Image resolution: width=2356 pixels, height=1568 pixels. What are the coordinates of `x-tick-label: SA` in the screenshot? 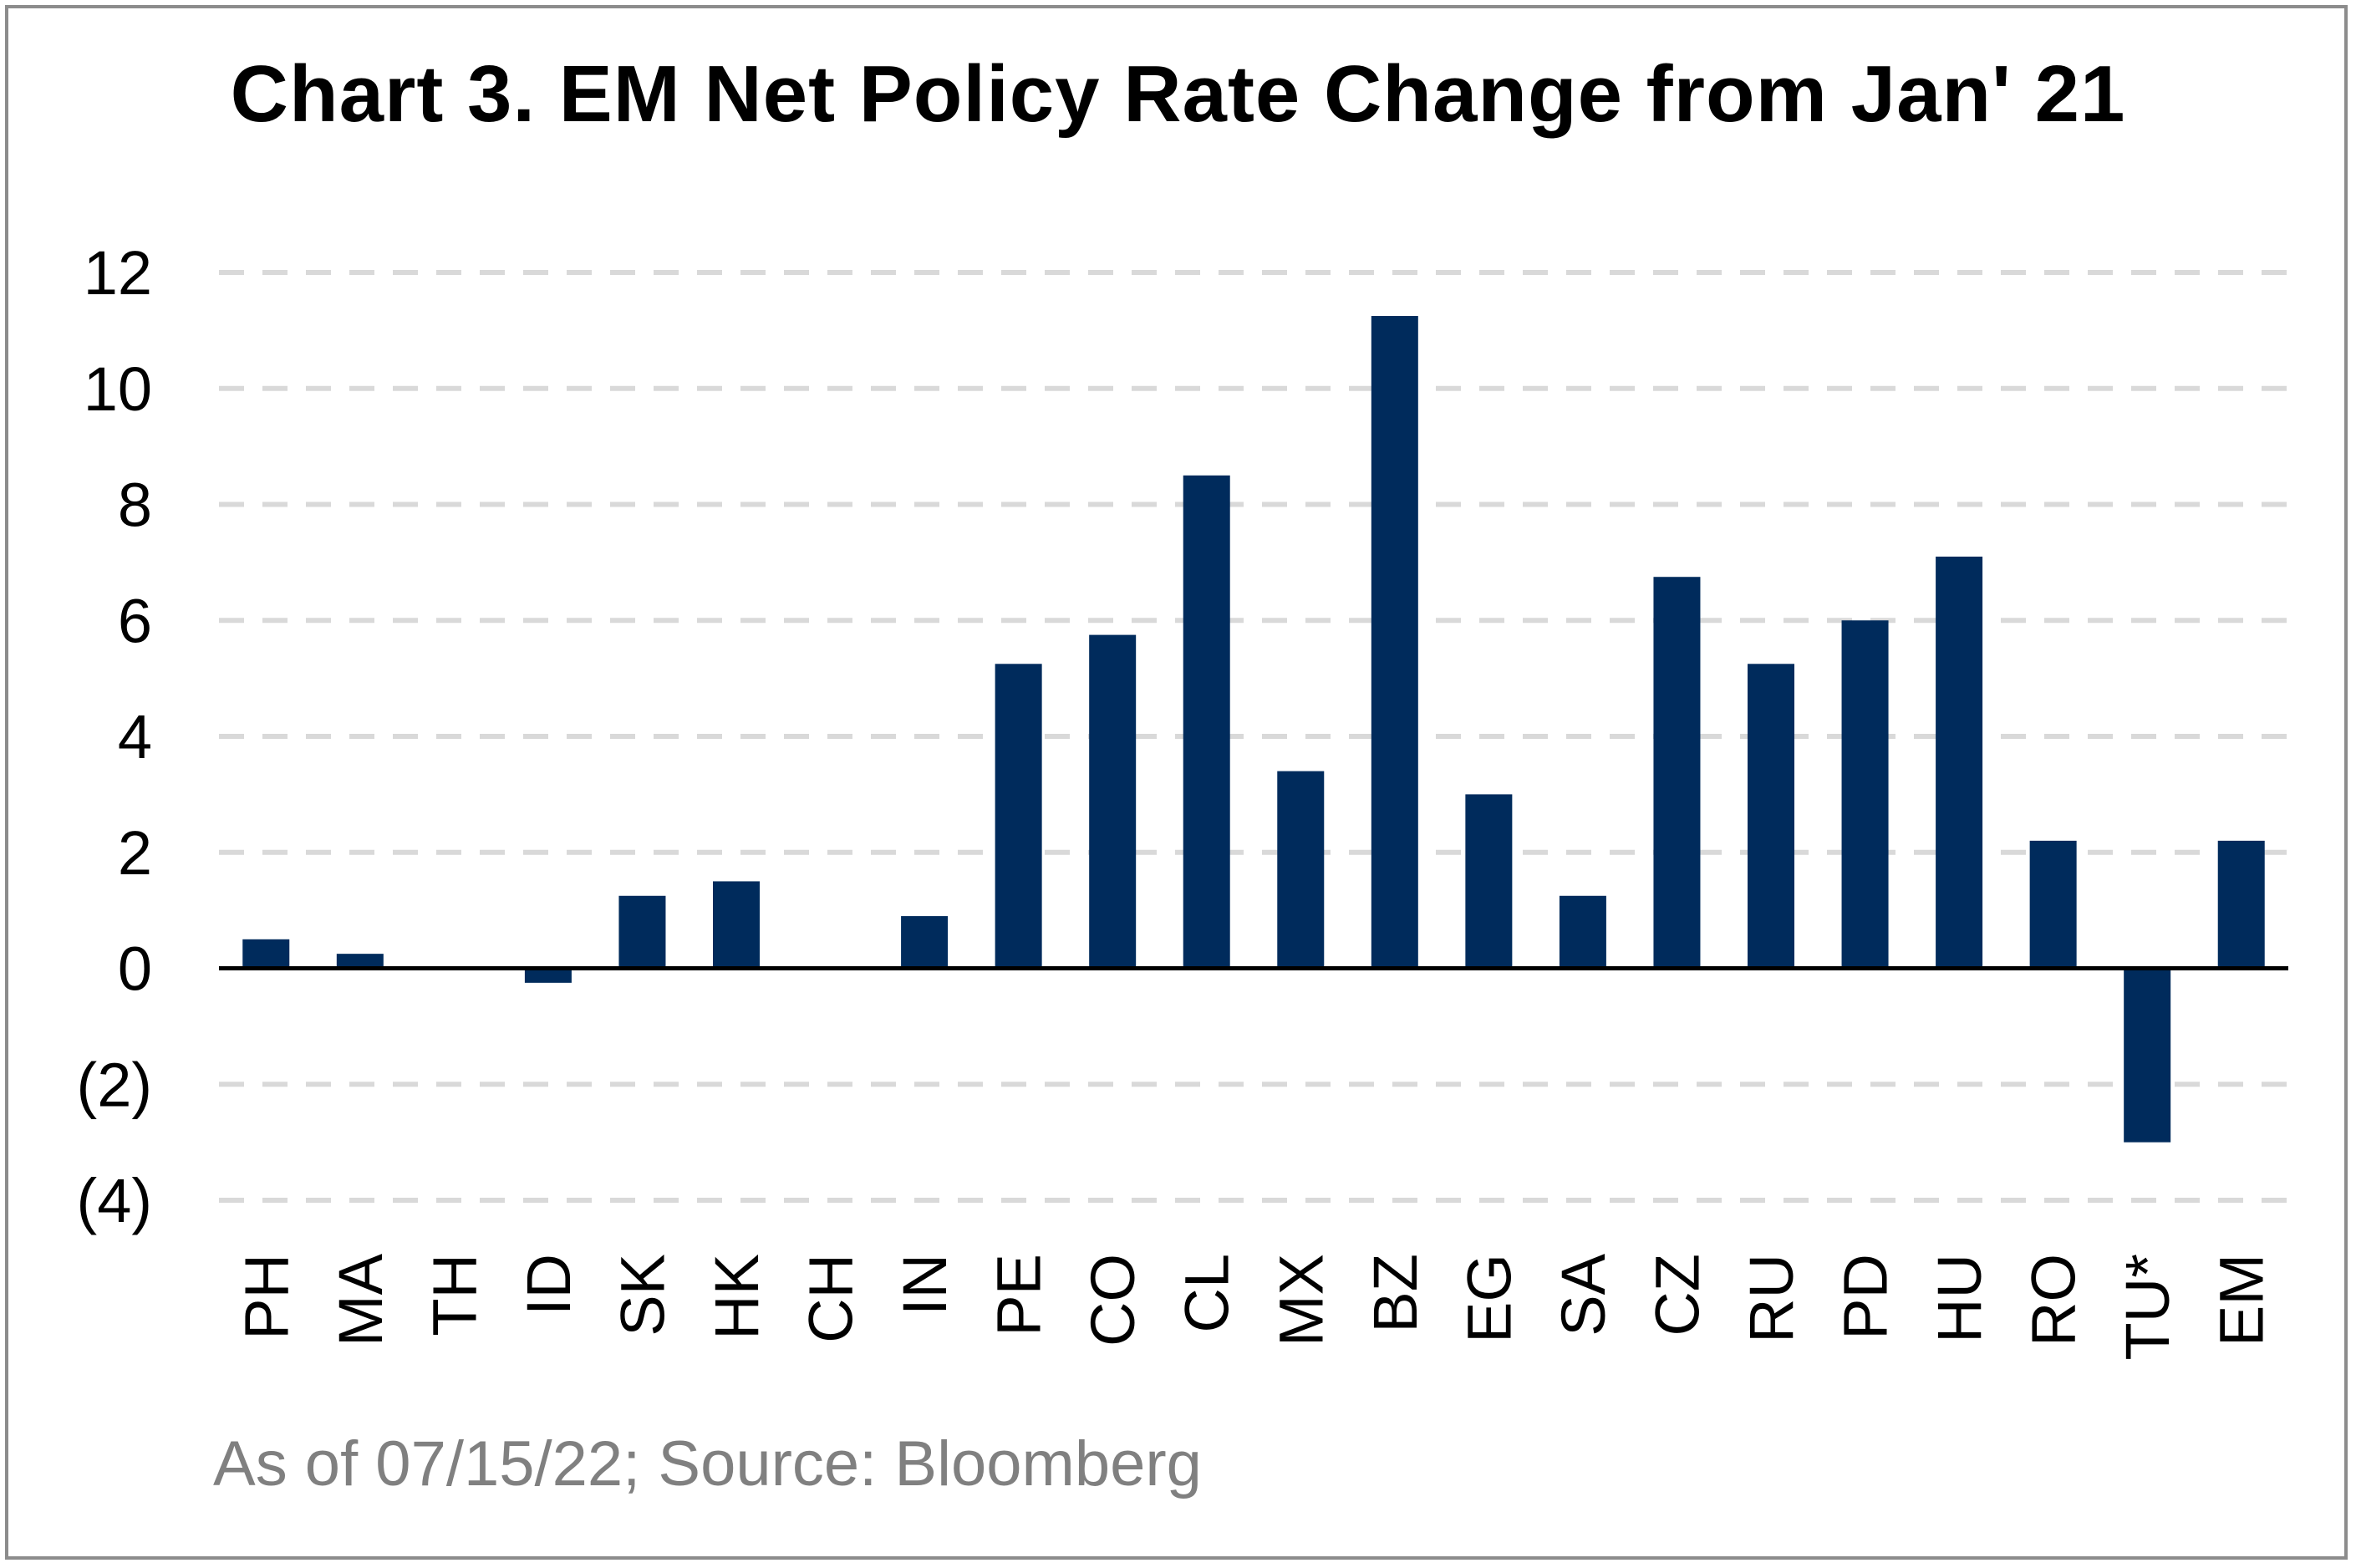 It's located at (1584, 1294).